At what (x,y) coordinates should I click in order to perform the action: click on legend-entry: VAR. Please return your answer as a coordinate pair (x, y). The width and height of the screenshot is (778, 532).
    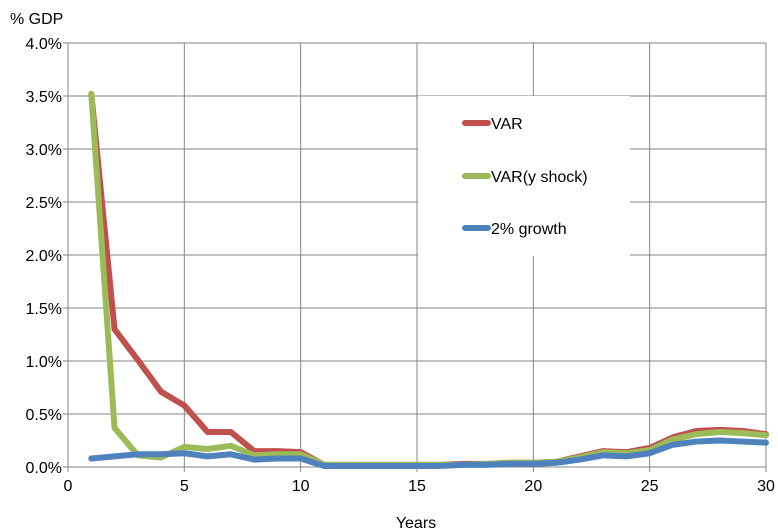
    Looking at the image, I should click on (507, 124).